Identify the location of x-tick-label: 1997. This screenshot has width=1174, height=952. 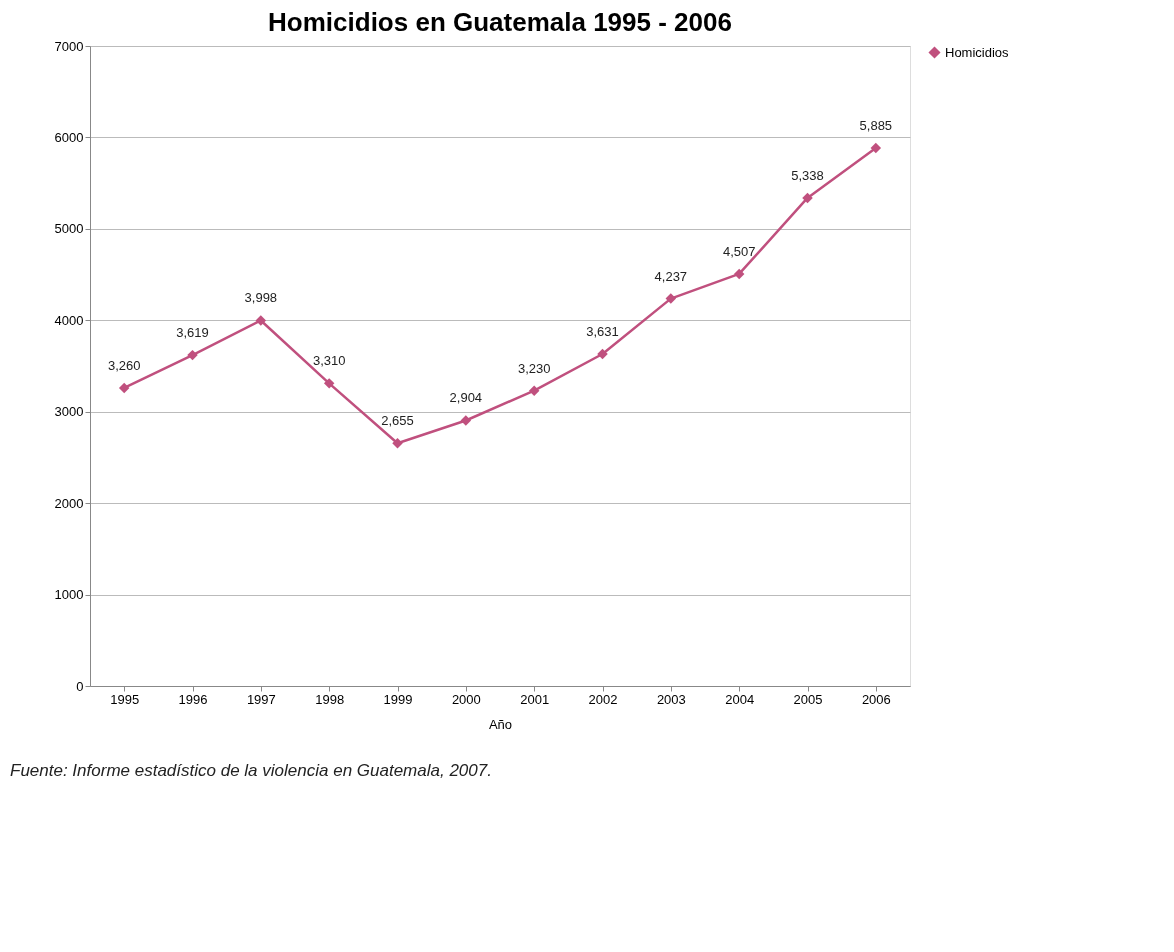
(261, 699).